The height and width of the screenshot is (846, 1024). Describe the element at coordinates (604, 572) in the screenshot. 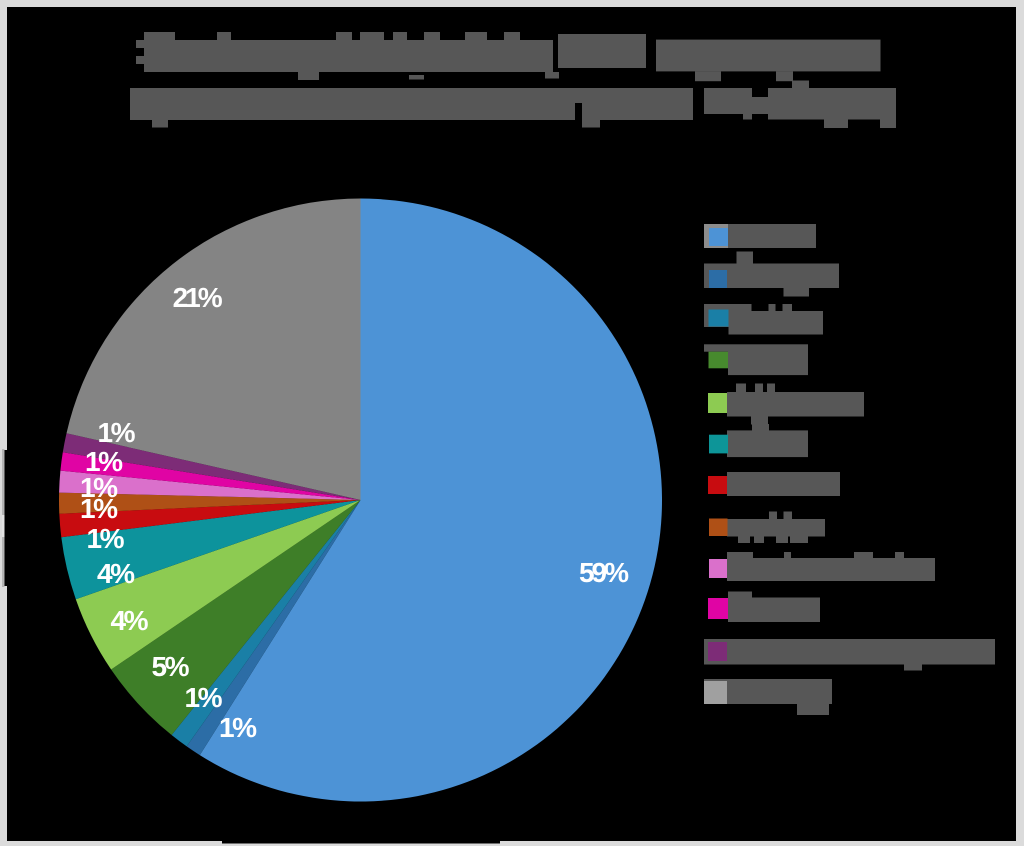

I see `svg-text: 59%` at that location.